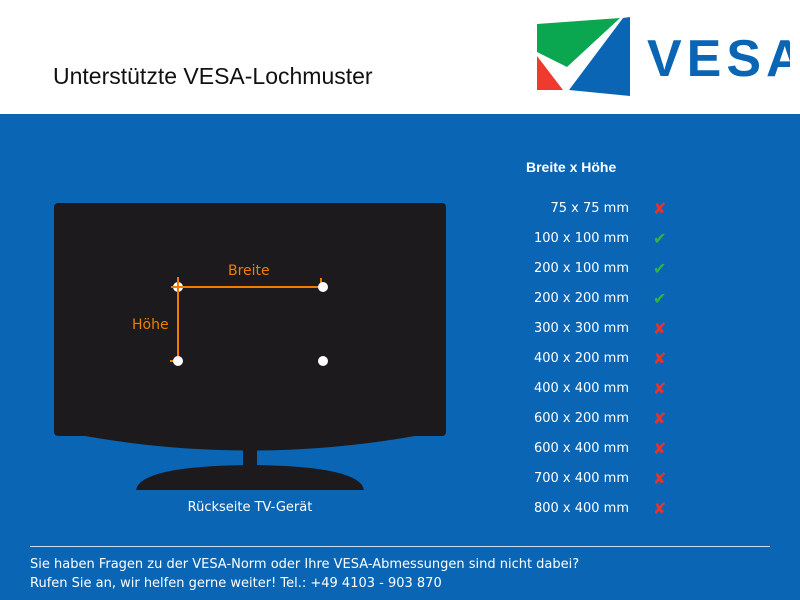 This screenshot has width=800, height=600. What do you see at coordinates (581, 478) in the screenshot?
I see `size-label: 700 x 400 mm` at bounding box center [581, 478].